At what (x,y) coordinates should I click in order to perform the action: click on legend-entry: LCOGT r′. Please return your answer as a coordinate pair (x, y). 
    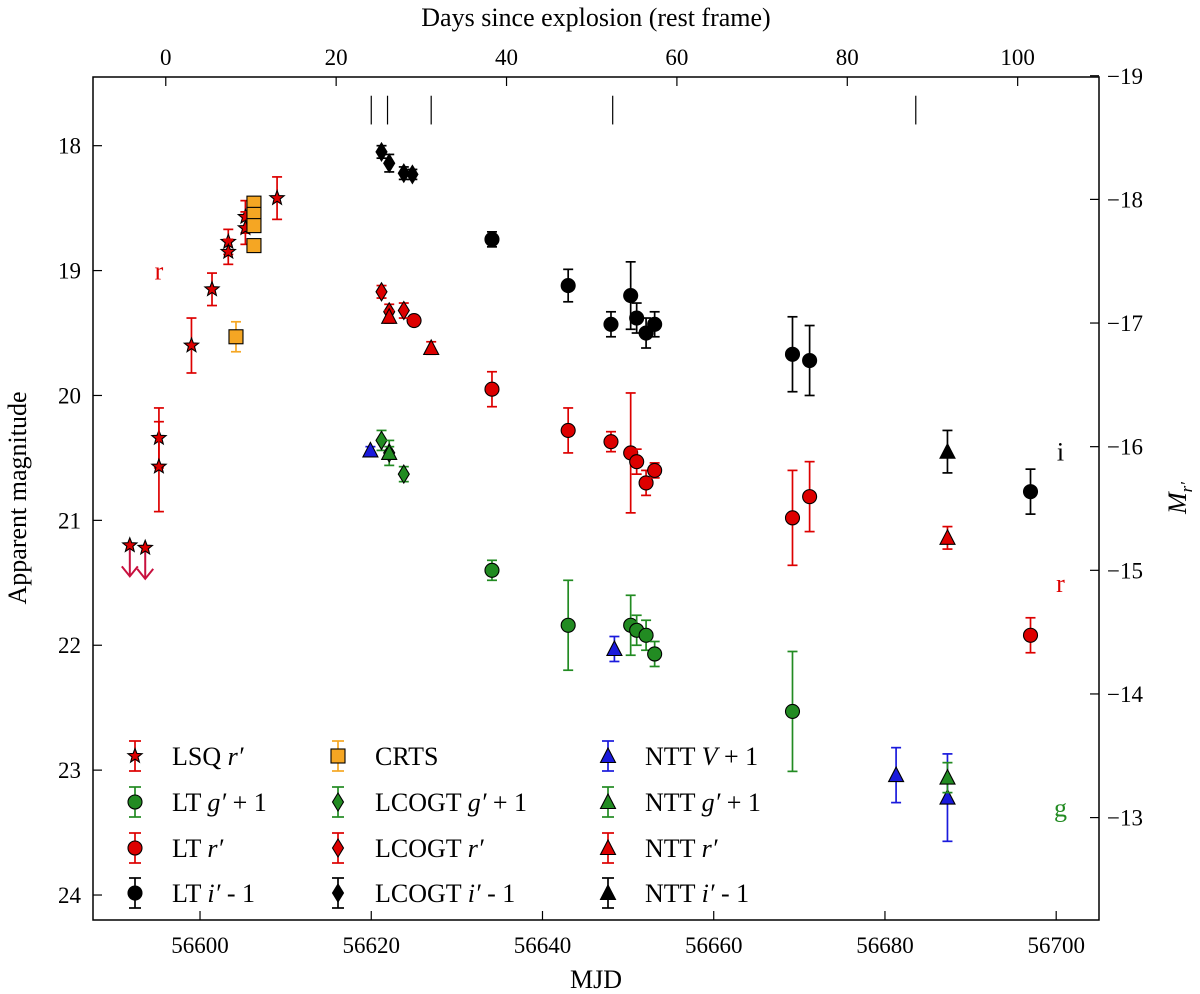
    Looking at the image, I should click on (407, 848).